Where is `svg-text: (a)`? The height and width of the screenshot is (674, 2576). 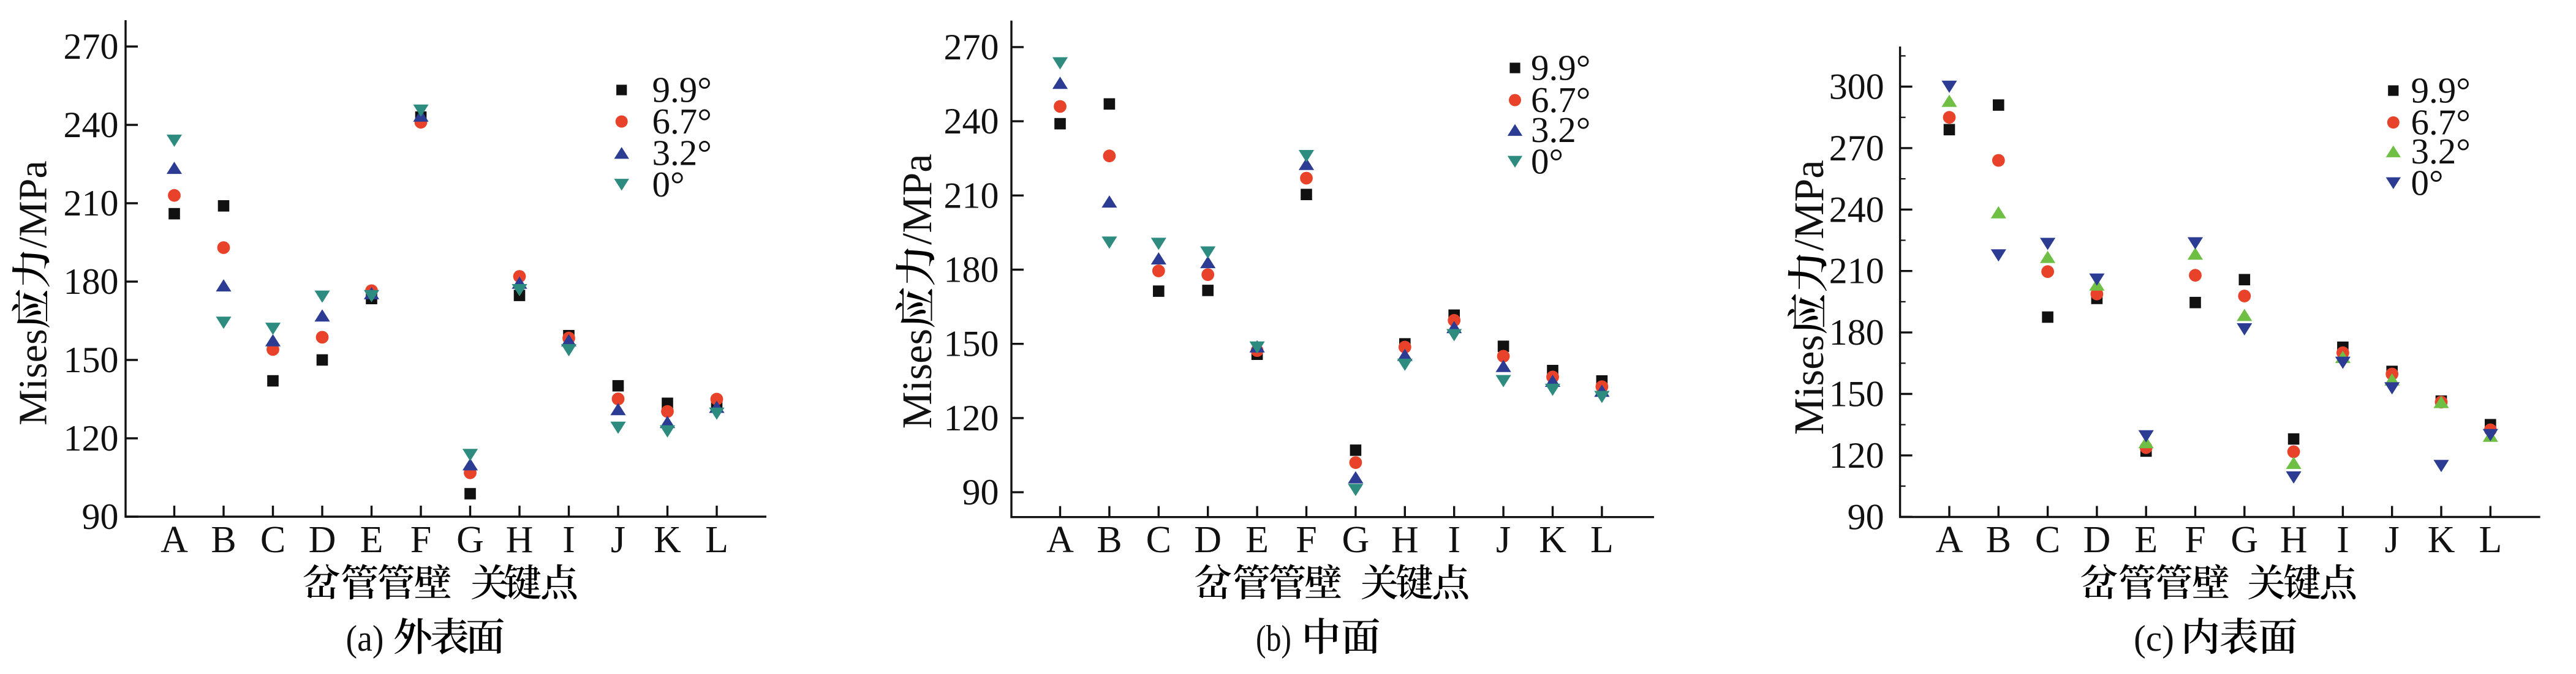
svg-text: (a) is located at coordinates (365, 639).